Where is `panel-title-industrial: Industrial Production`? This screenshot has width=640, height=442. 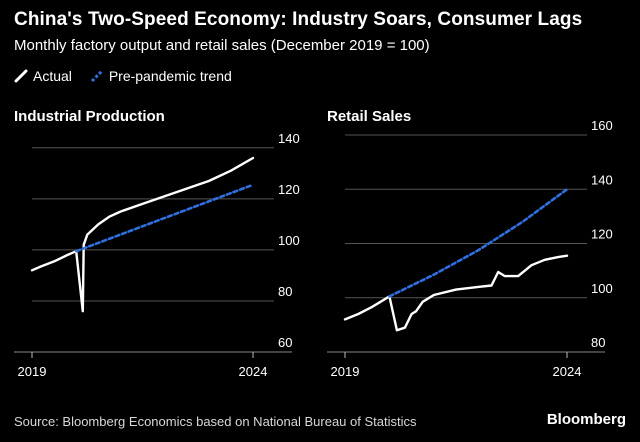 panel-title-industrial: Industrial Production is located at coordinates (89, 116).